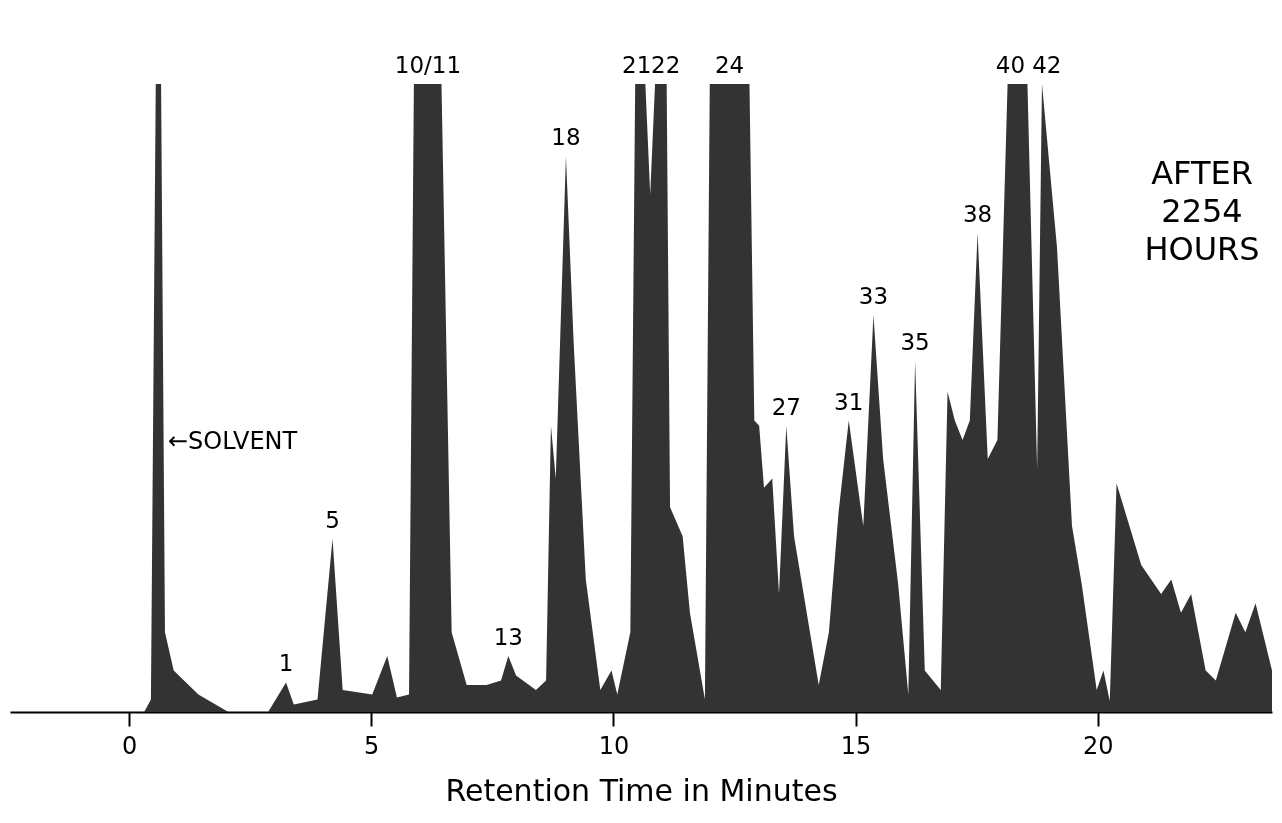  What do you see at coordinates (637, 65) in the screenshot?
I see `annotation: 21` at bounding box center [637, 65].